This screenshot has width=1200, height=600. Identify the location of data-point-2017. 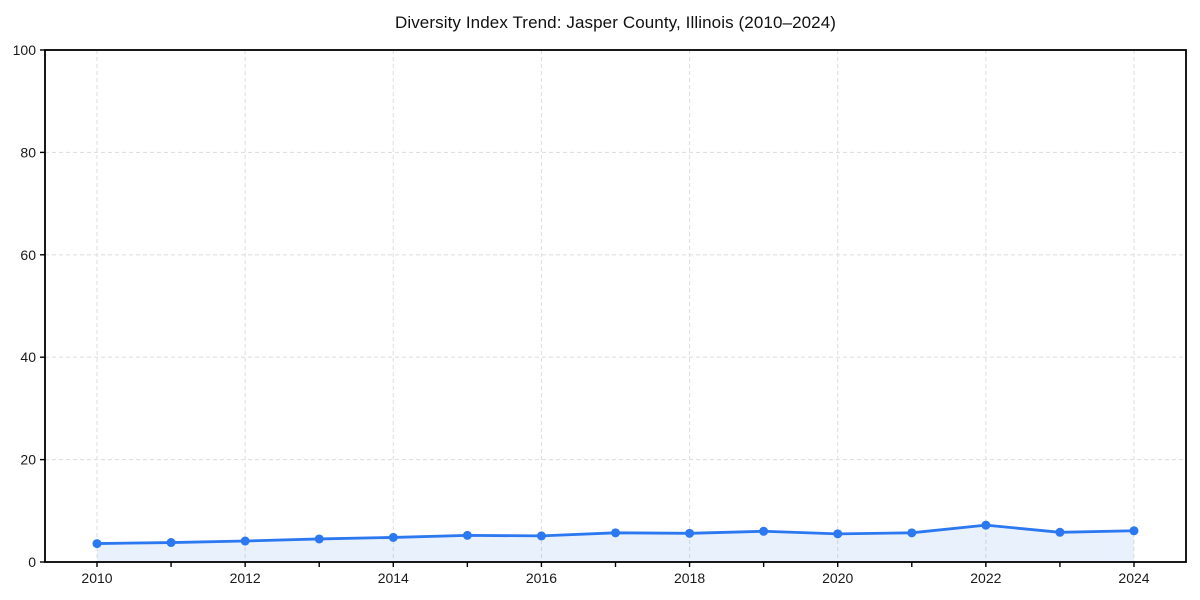
(615, 533).